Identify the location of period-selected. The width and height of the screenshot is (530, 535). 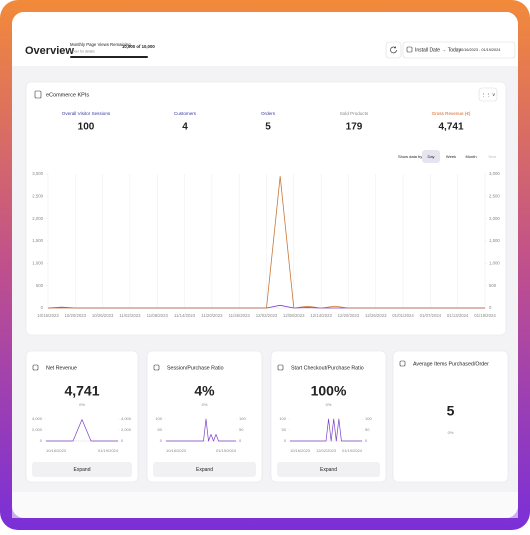
(431, 156).